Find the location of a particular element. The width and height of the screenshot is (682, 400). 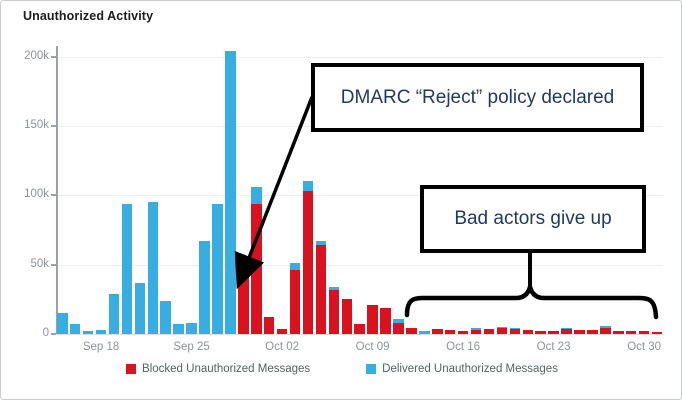

x-axis-label: Oct 16 is located at coordinates (463, 347).